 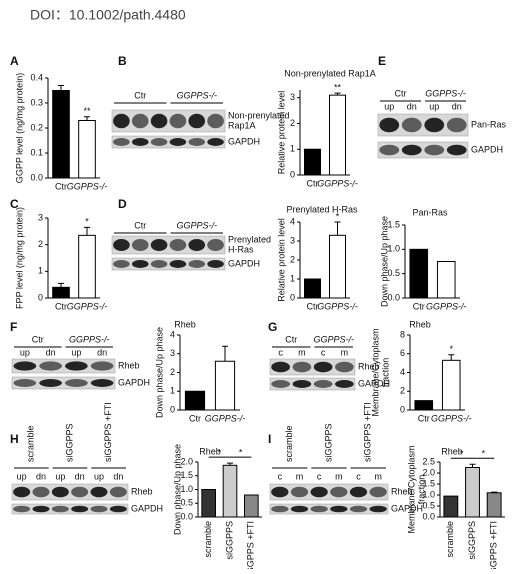 I want to click on y-tick-label: 2.0, so click(x=428, y=472).